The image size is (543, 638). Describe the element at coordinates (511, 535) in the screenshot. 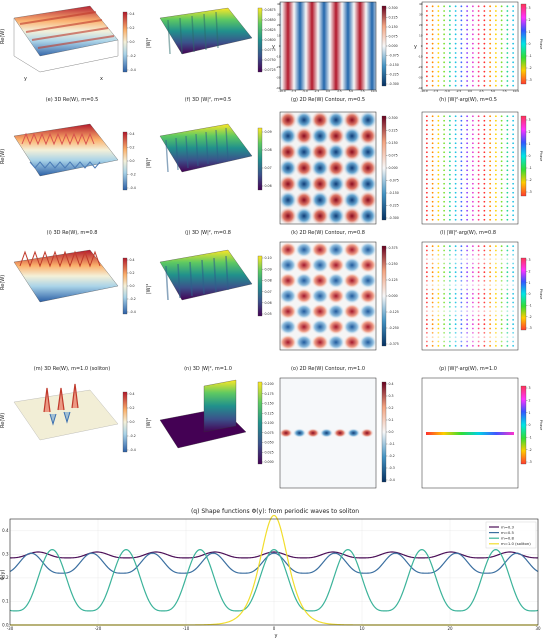

I see `legend: m=0.3m=0.5m=0.8m=1.0 (soliton)` at that location.